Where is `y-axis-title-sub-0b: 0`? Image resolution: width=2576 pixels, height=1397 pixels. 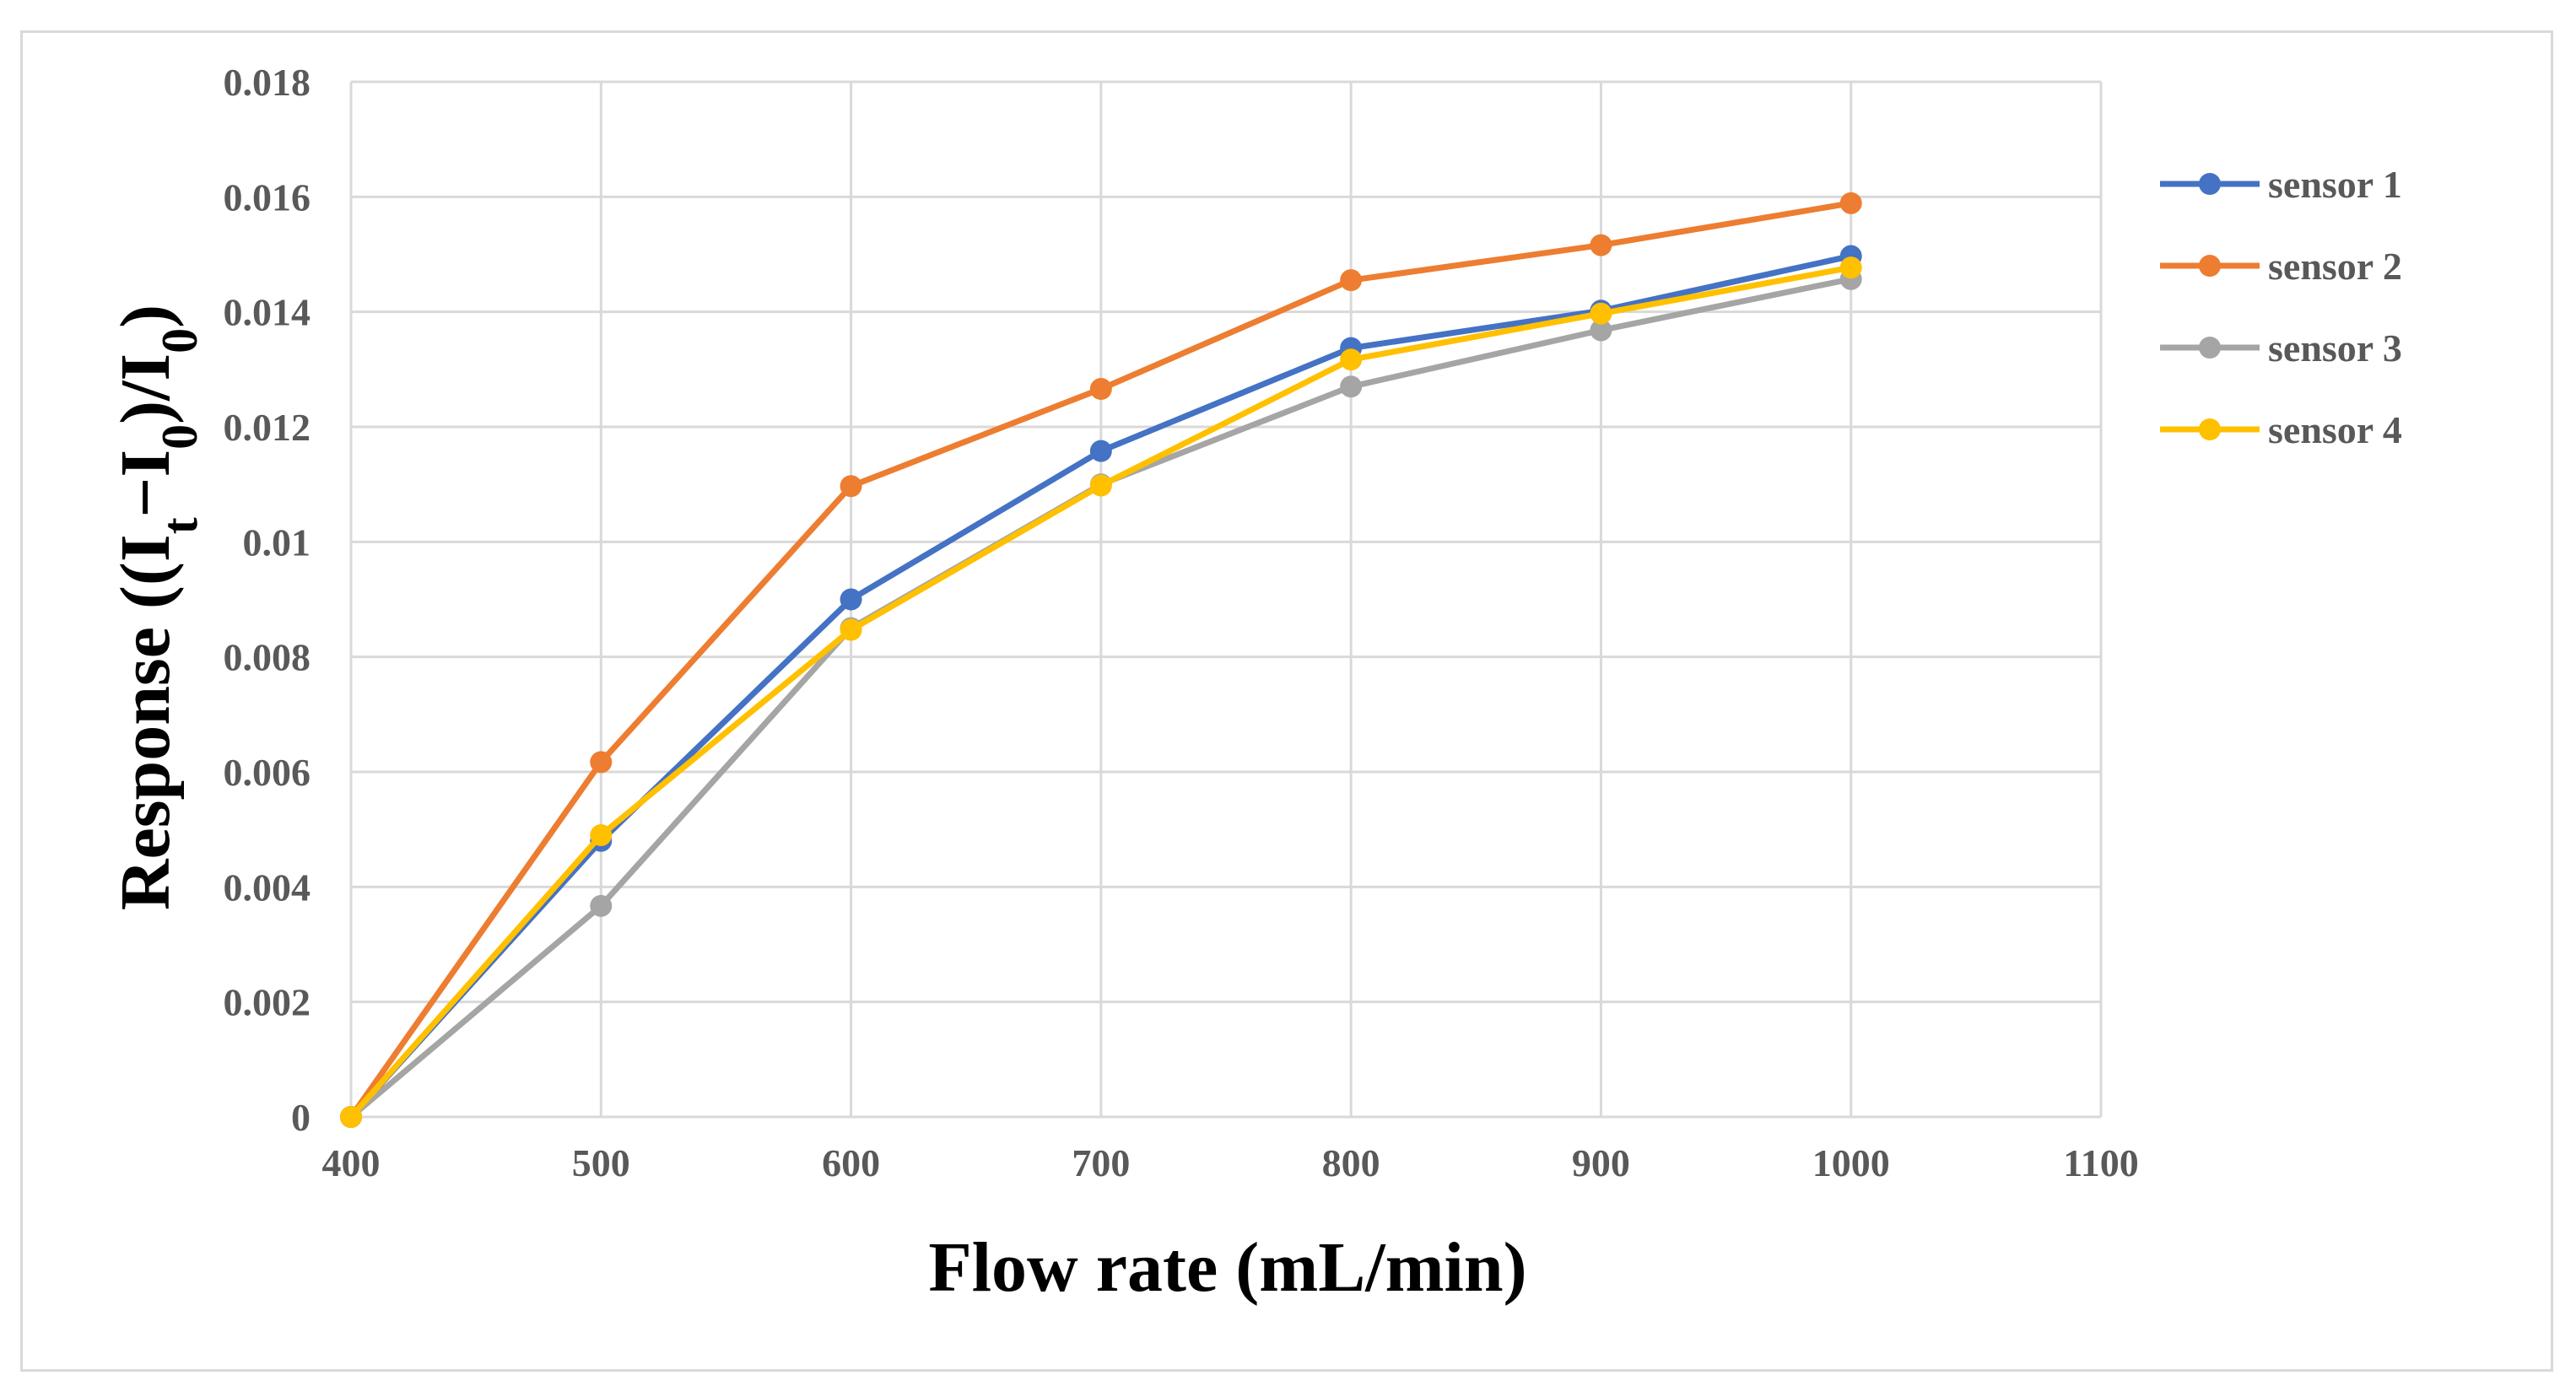
y-axis-title-sub-0b: 0 is located at coordinates (180, 340).